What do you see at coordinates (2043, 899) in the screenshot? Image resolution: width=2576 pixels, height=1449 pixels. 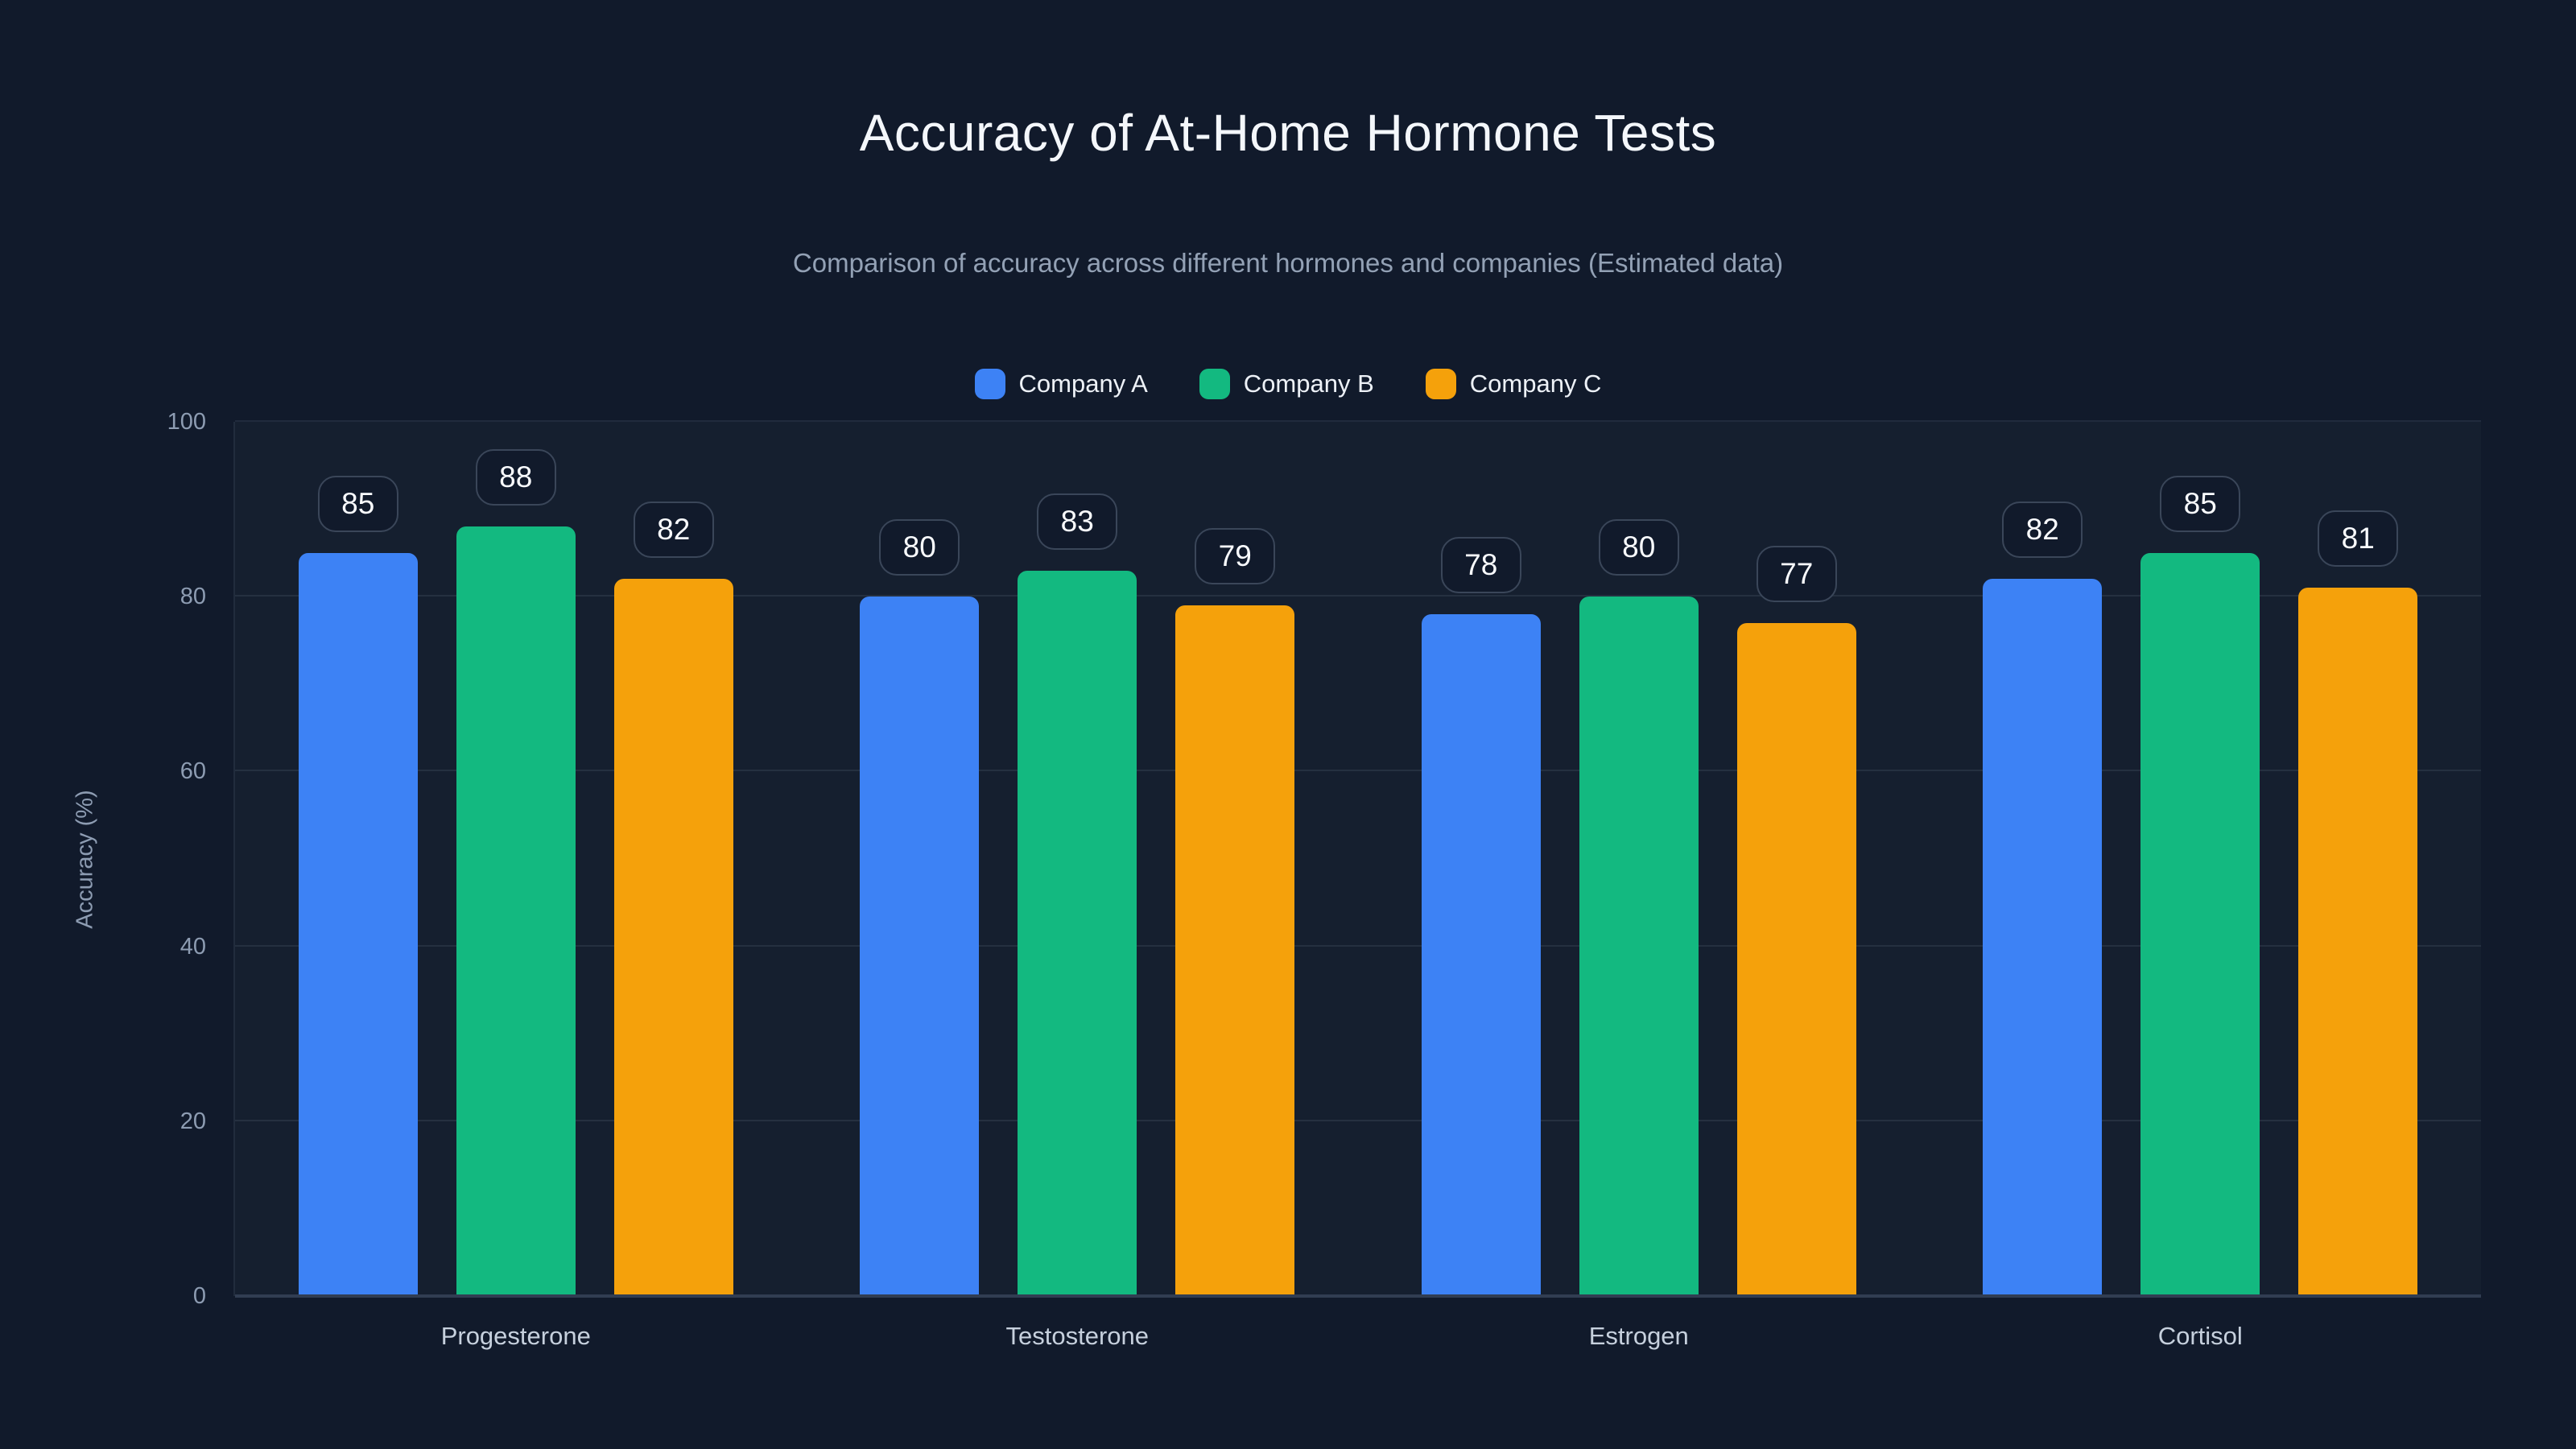 I see `bar-cortisol-company-a: 82` at bounding box center [2043, 899].